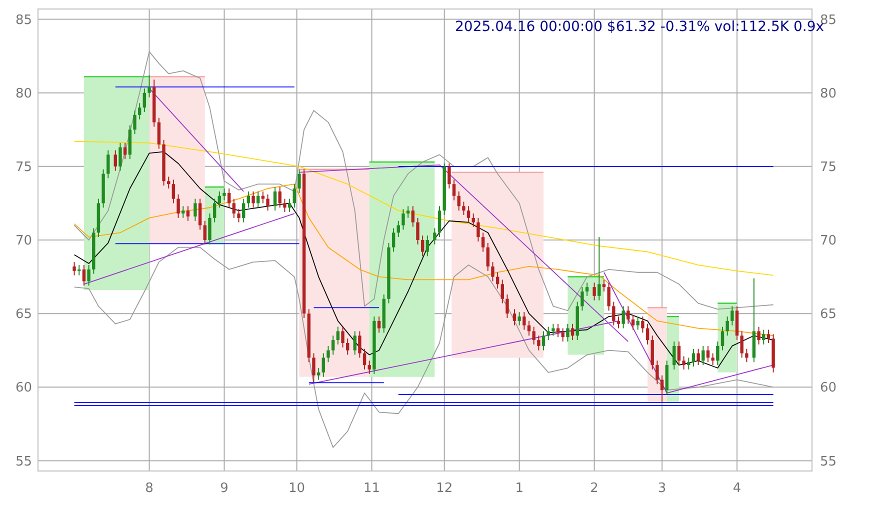  What do you see at coordinates (23, 20) in the screenshot?
I see `y-tick-label: 85` at bounding box center [23, 20].